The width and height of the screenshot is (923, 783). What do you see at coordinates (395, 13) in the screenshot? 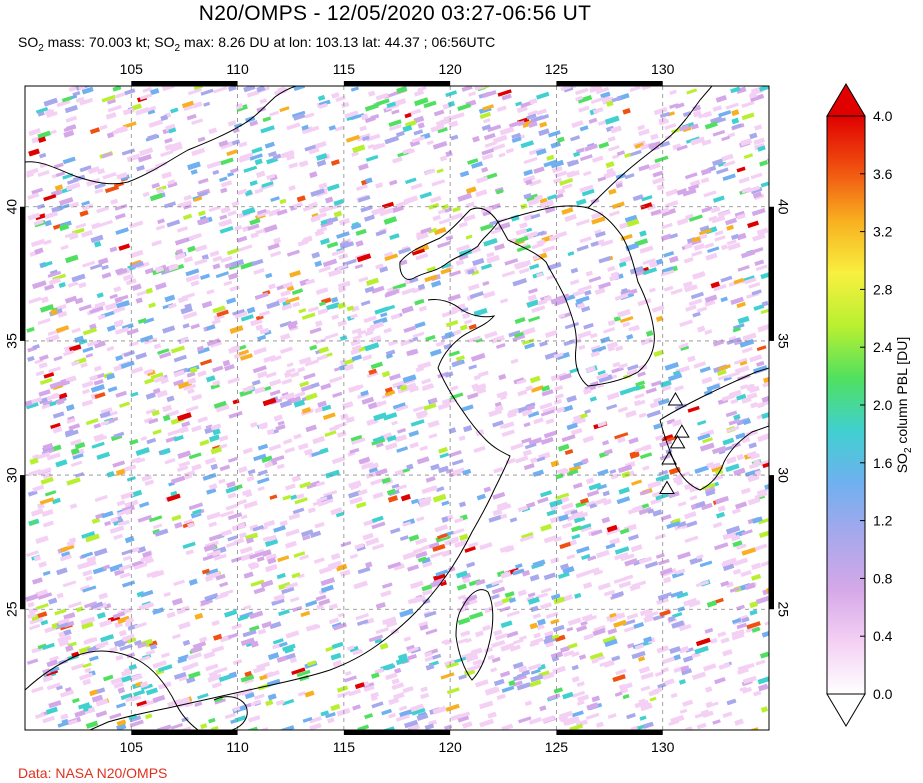
I see `map-title: N20/OMPS - 12/05/2020 03:27-06:56 UT` at bounding box center [395, 13].